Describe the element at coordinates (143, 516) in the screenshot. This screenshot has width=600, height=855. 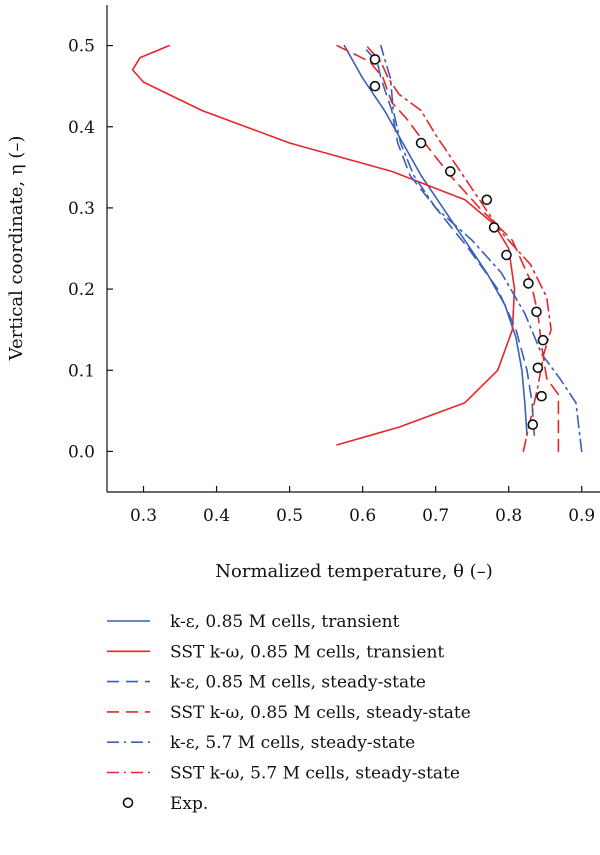
I see `x-tick-label: 0.3` at that location.